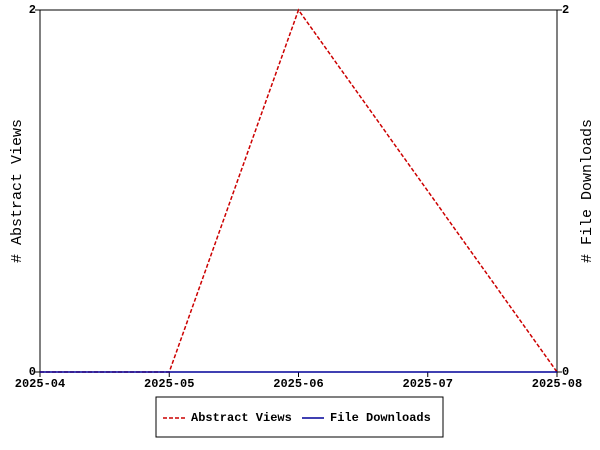 This screenshot has width=600, height=450. Describe the element at coordinates (298, 384) in the screenshot. I see `x-tick-label: 2025-06` at that location.